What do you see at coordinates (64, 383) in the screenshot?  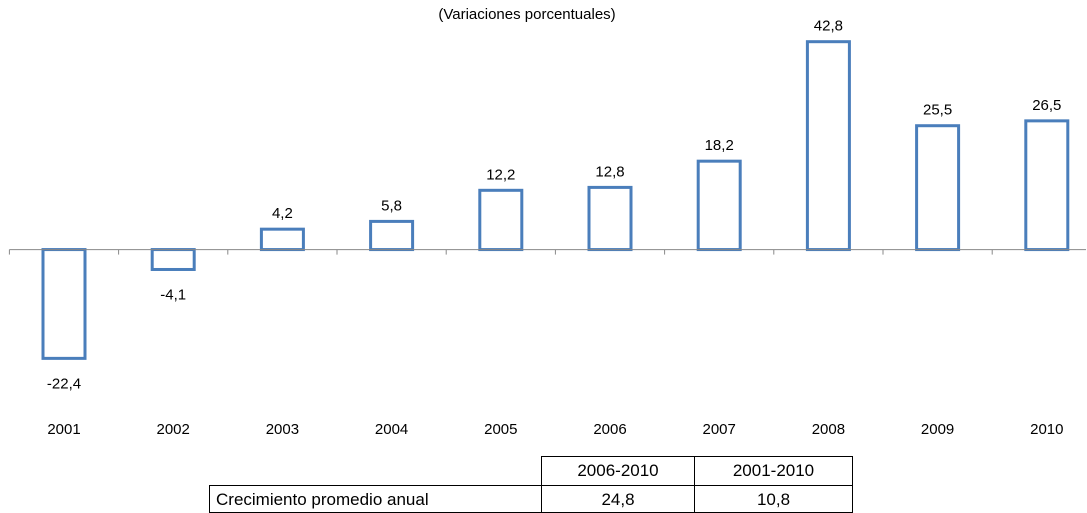 I see `value-label: -22,4` at bounding box center [64, 383].